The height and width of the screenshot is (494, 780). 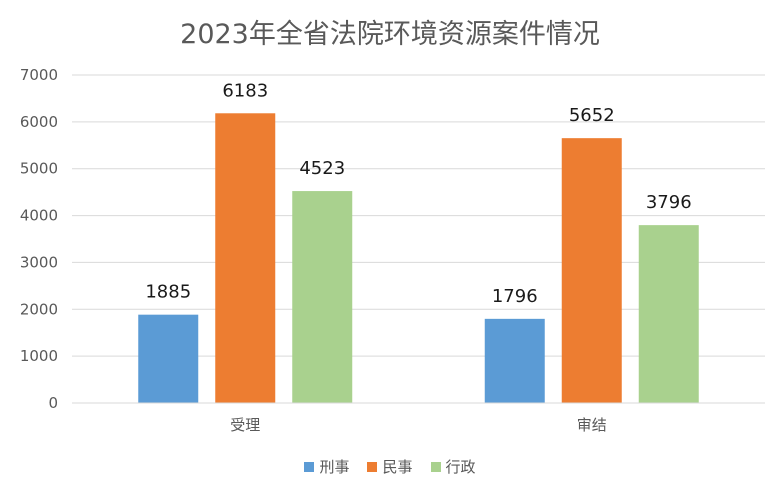 What do you see at coordinates (39, 169) in the screenshot?
I see `y-tick-label: 5000` at bounding box center [39, 169].